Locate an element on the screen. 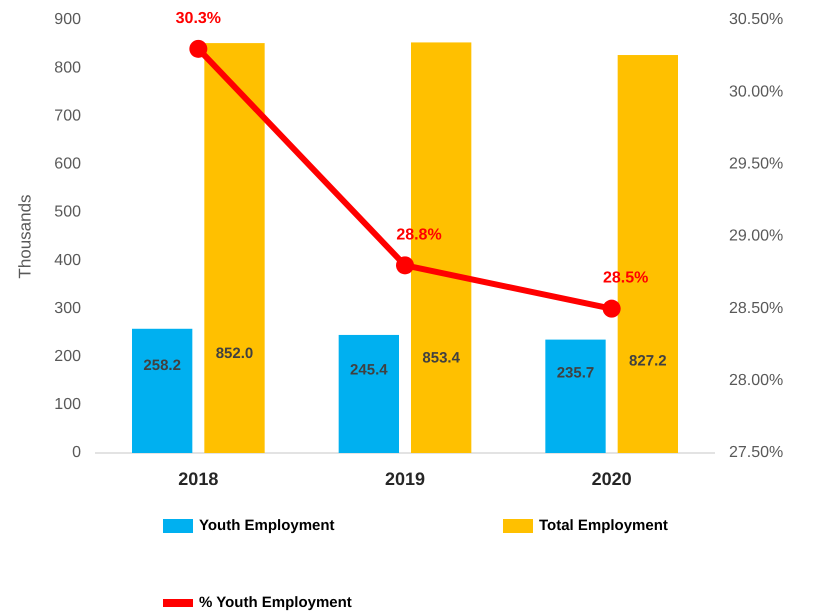 The width and height of the screenshot is (826, 613). y-tick-label: 500 is located at coordinates (68, 212).